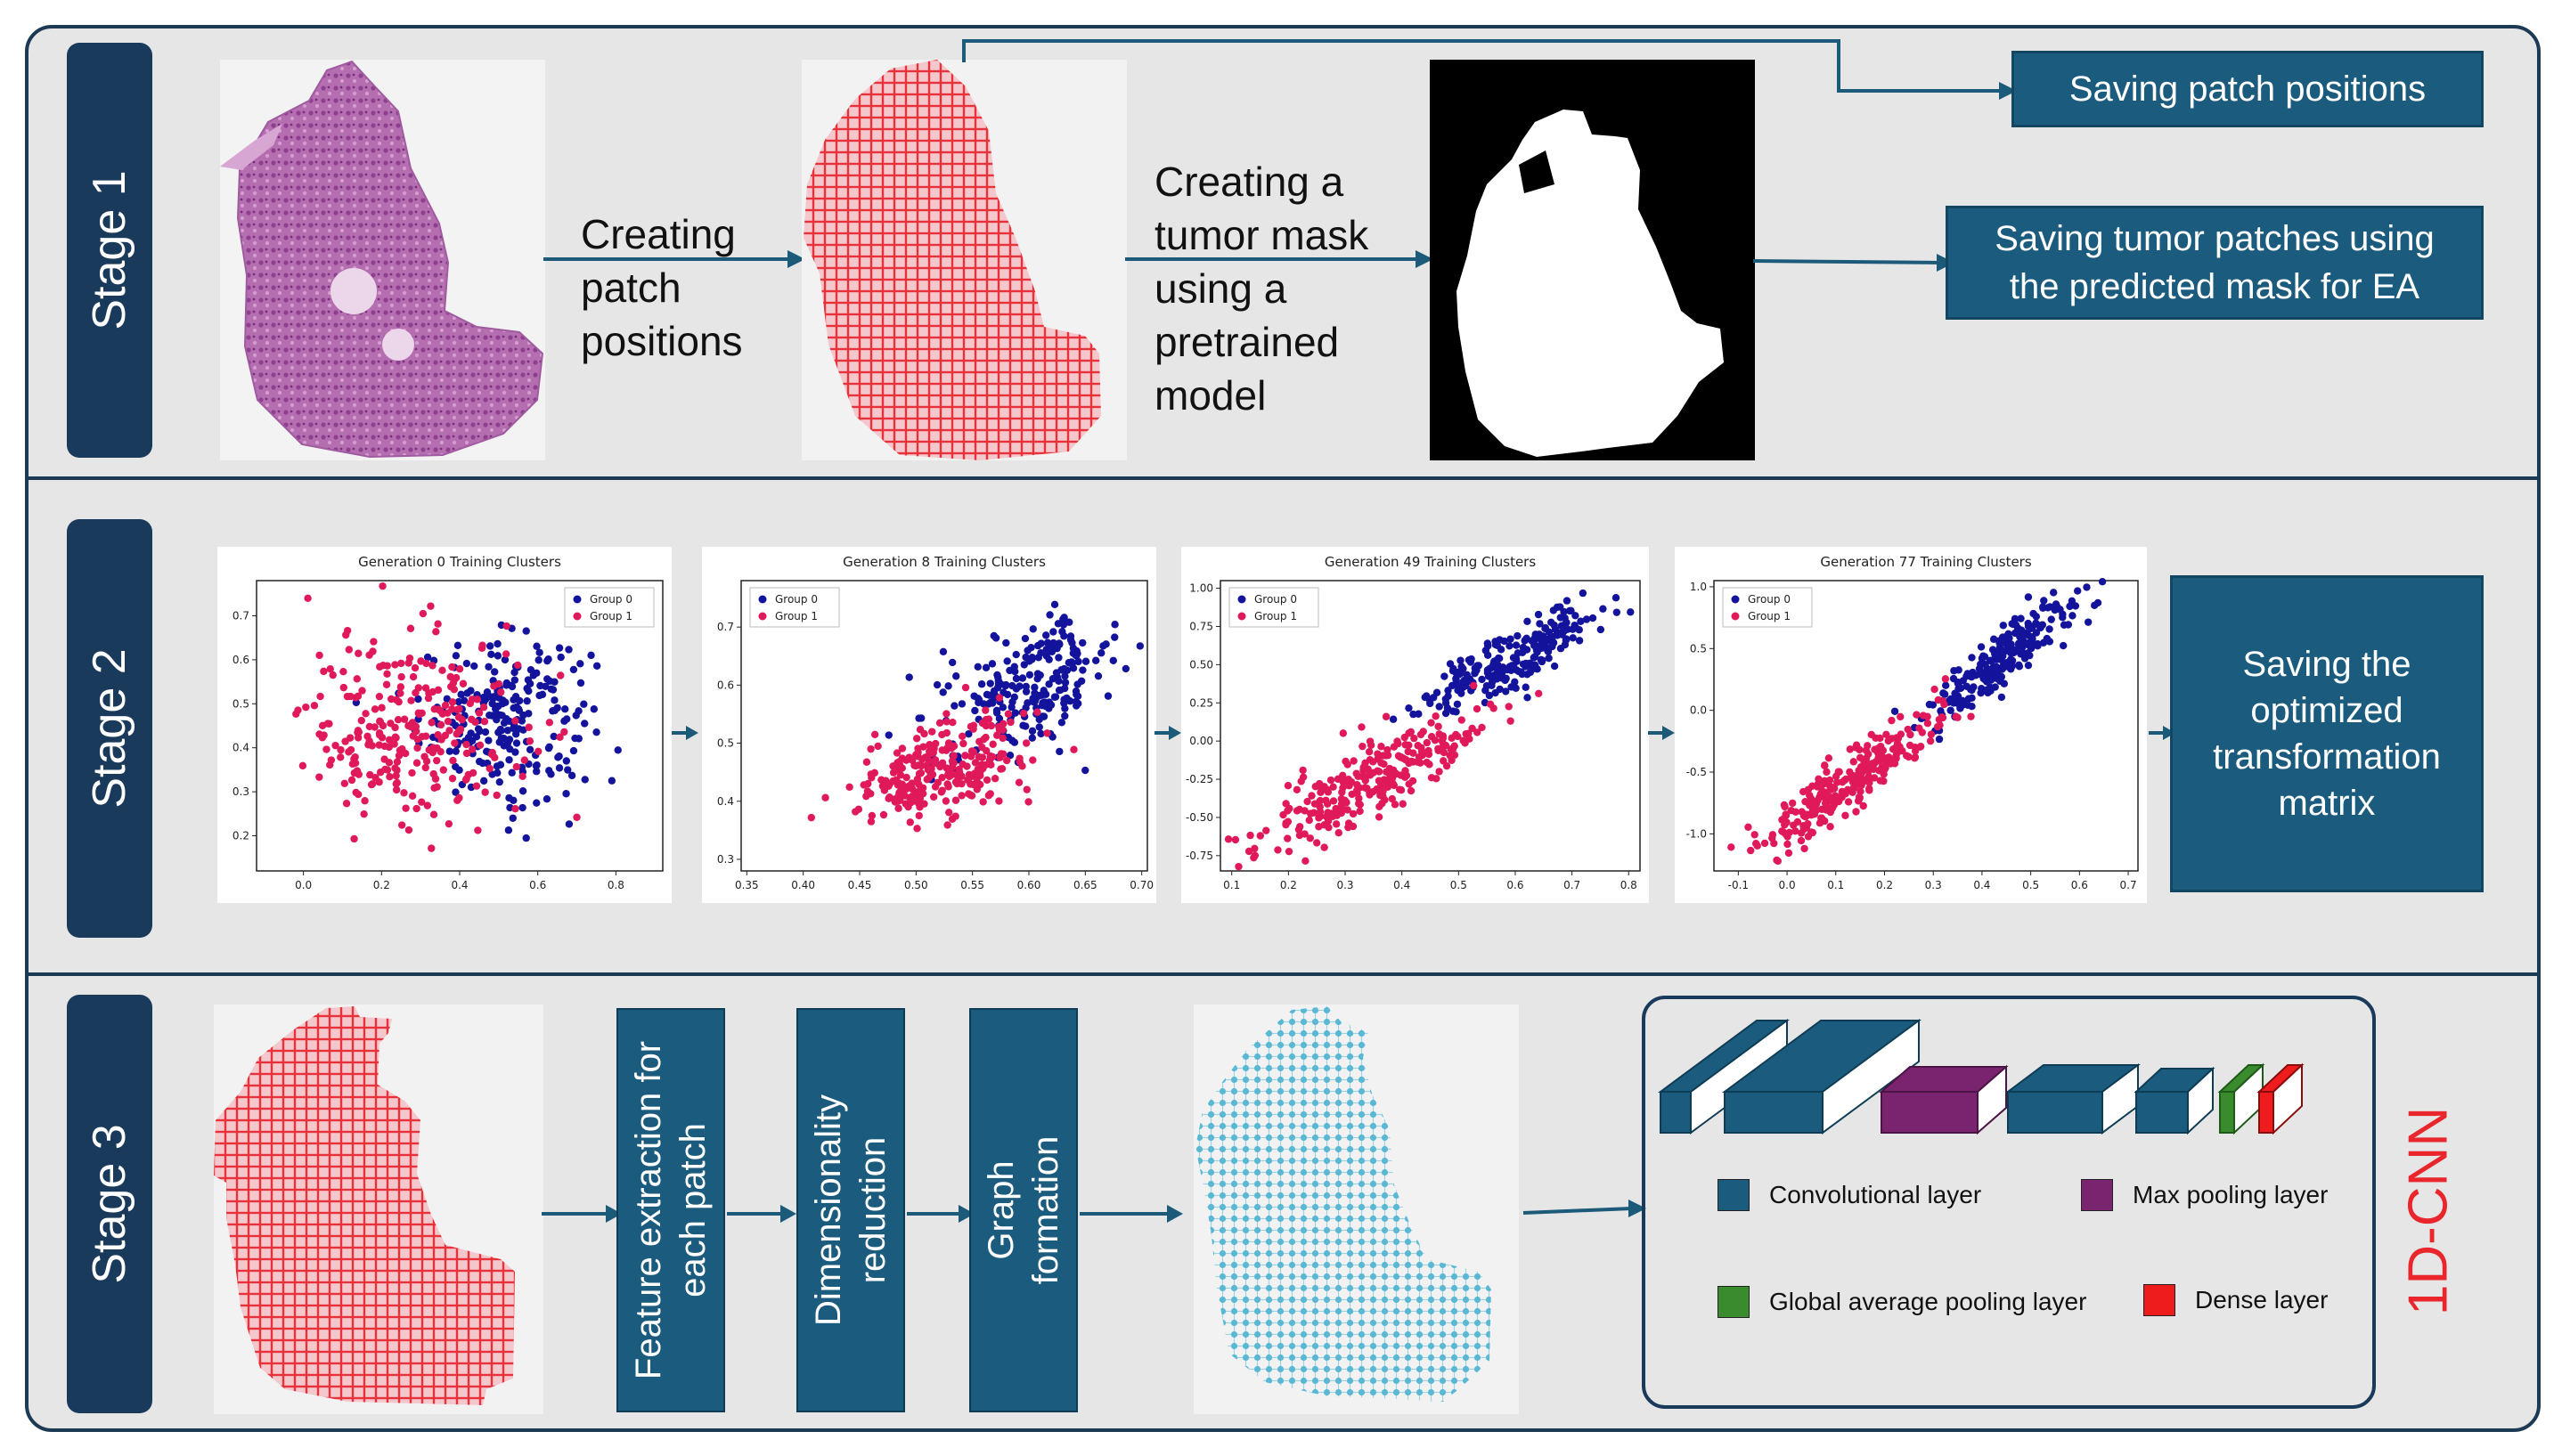 The image size is (2562, 1456). Describe the element at coordinates (1199, 779) in the screenshot. I see `y-tick-label: -0.25` at that location.